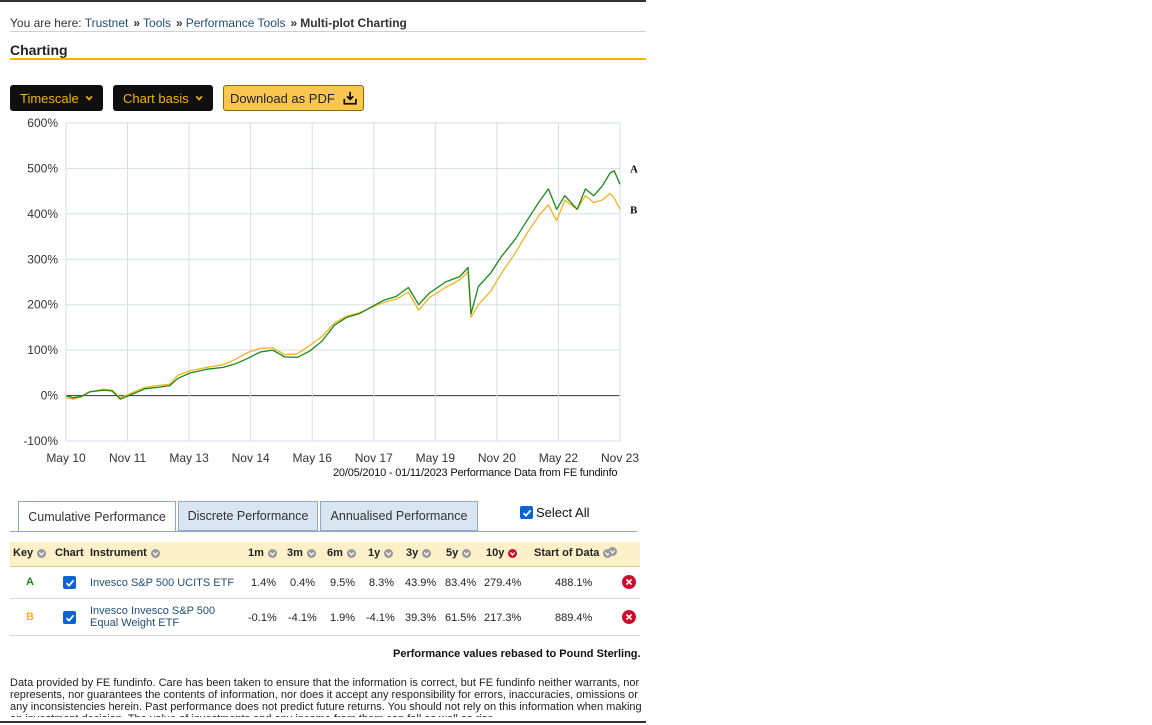  I want to click on header-1y: 1y, so click(381, 553).